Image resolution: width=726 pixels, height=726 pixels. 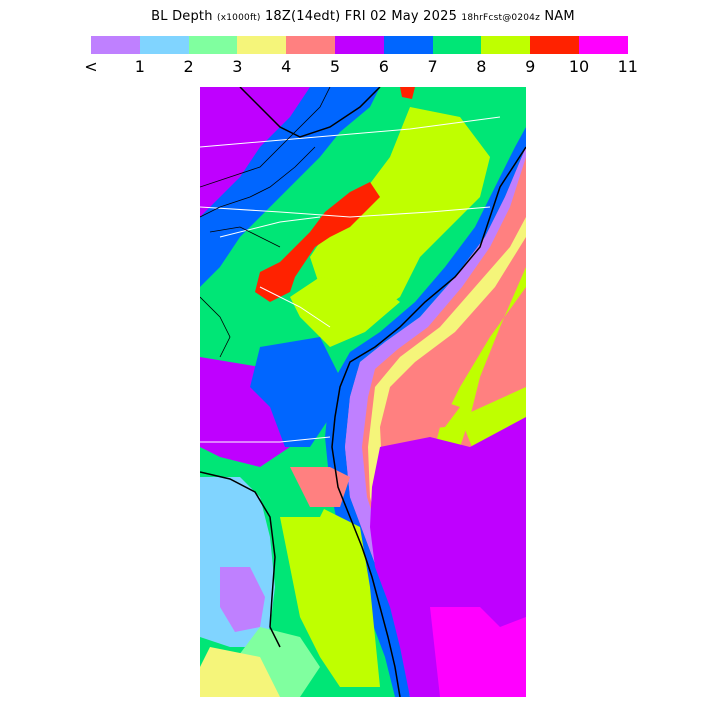 I want to click on legend-label: 7, so click(x=432, y=66).